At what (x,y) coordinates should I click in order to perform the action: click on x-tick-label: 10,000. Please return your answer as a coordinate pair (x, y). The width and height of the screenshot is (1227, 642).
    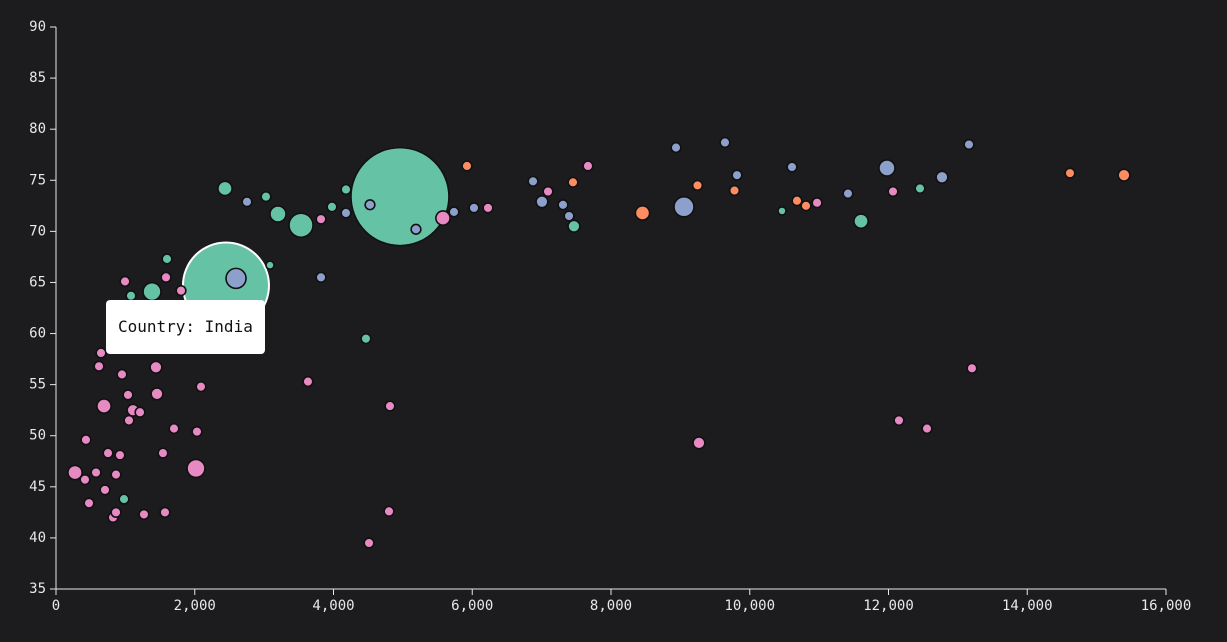
    Looking at the image, I should click on (749, 606).